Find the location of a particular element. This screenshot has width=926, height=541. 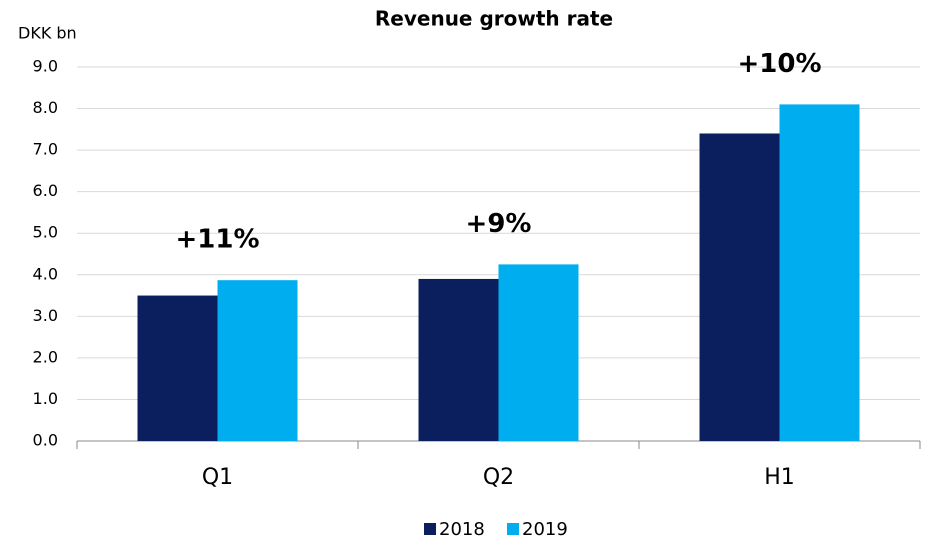

x-tick-label: H1 is located at coordinates (779, 477).